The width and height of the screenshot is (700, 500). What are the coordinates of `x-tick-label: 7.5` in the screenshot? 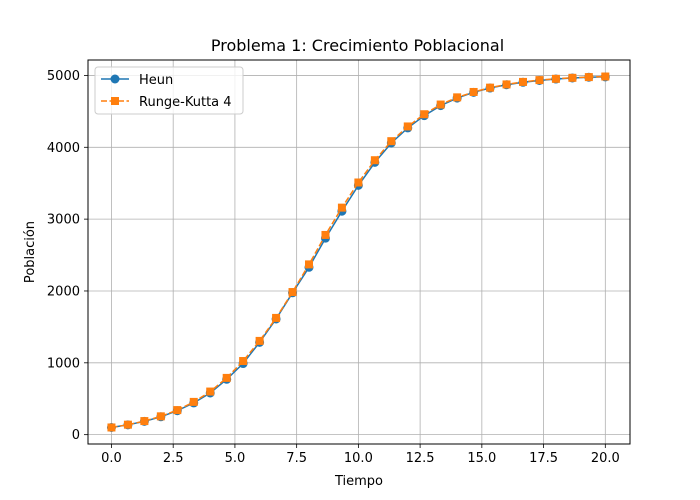 It's located at (296, 458).